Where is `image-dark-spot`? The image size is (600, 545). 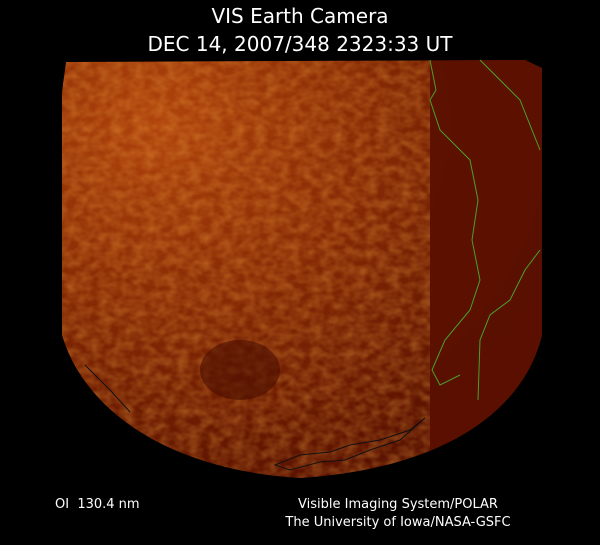
image-dark-spot is located at coordinates (240, 370).